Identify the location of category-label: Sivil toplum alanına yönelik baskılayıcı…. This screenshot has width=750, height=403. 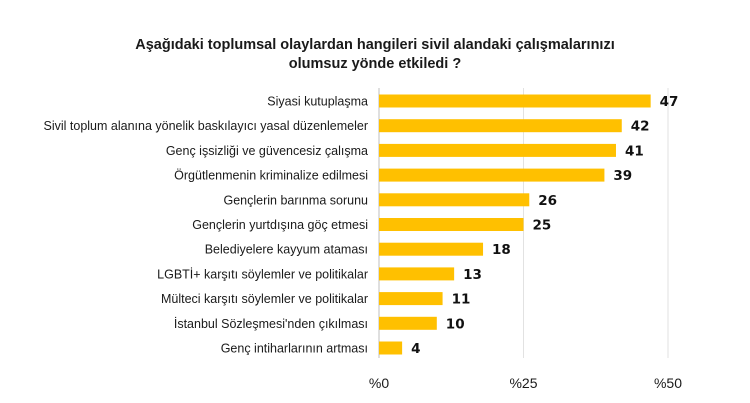
(206, 126).